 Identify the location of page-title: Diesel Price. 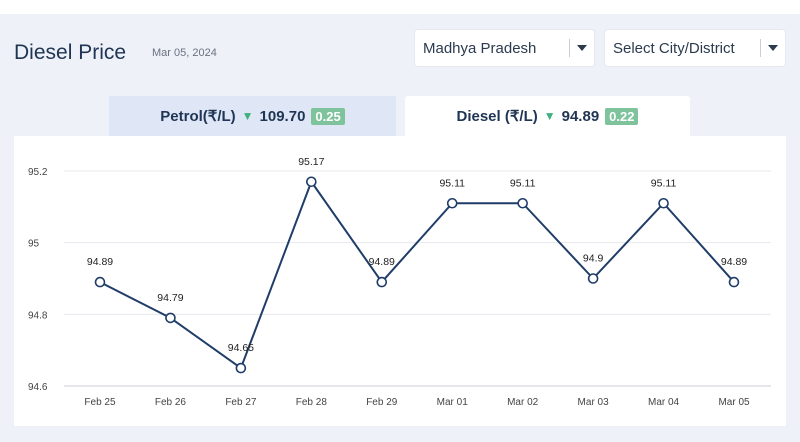
(70, 52).